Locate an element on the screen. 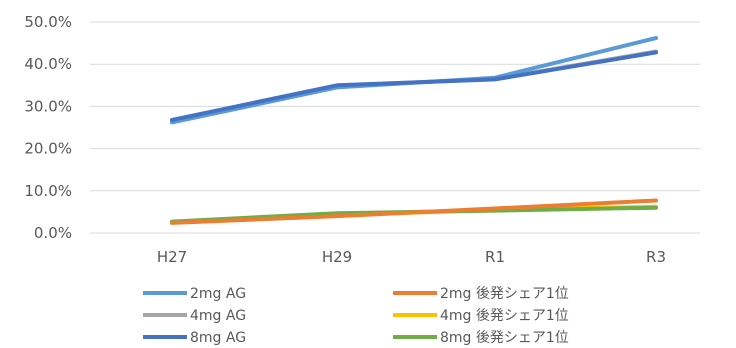 The height and width of the screenshot is (348, 736). legend-label: 4mg AG is located at coordinates (218, 316).